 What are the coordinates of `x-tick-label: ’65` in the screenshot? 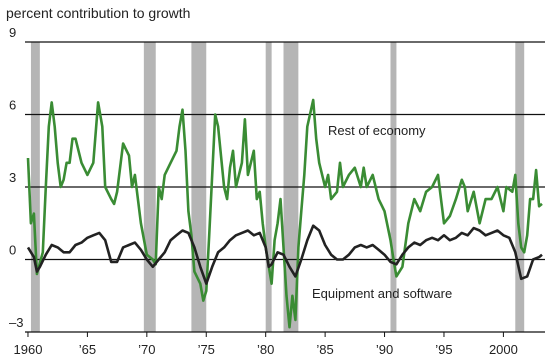 It's located at (87, 349).